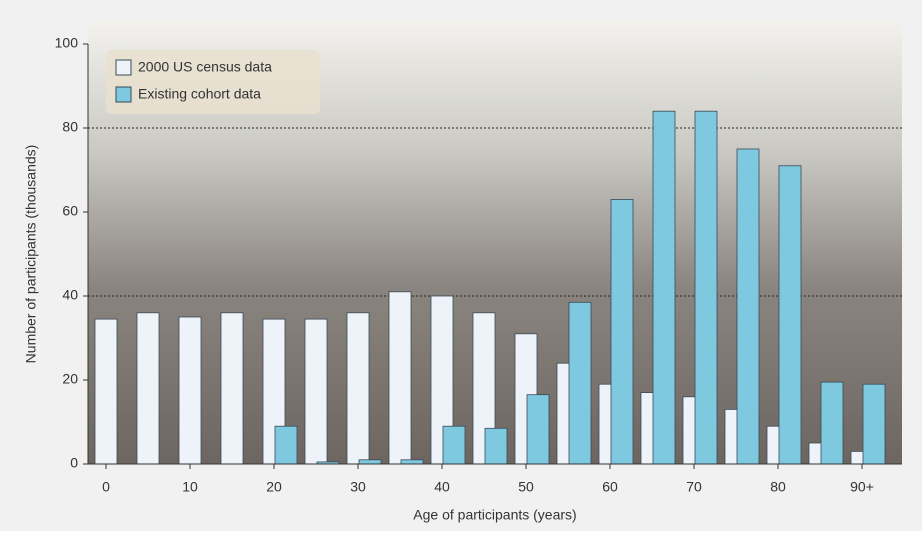 This screenshot has width=922, height=536. I want to click on y-tick-label: 0, so click(74, 463).